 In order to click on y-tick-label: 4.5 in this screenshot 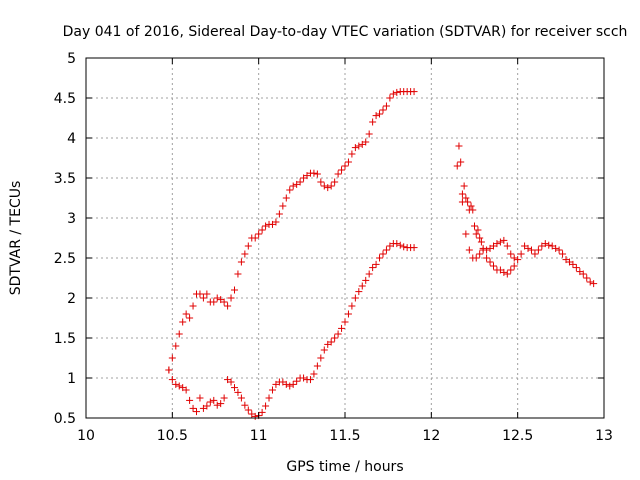, I will do `click(65, 99)`.